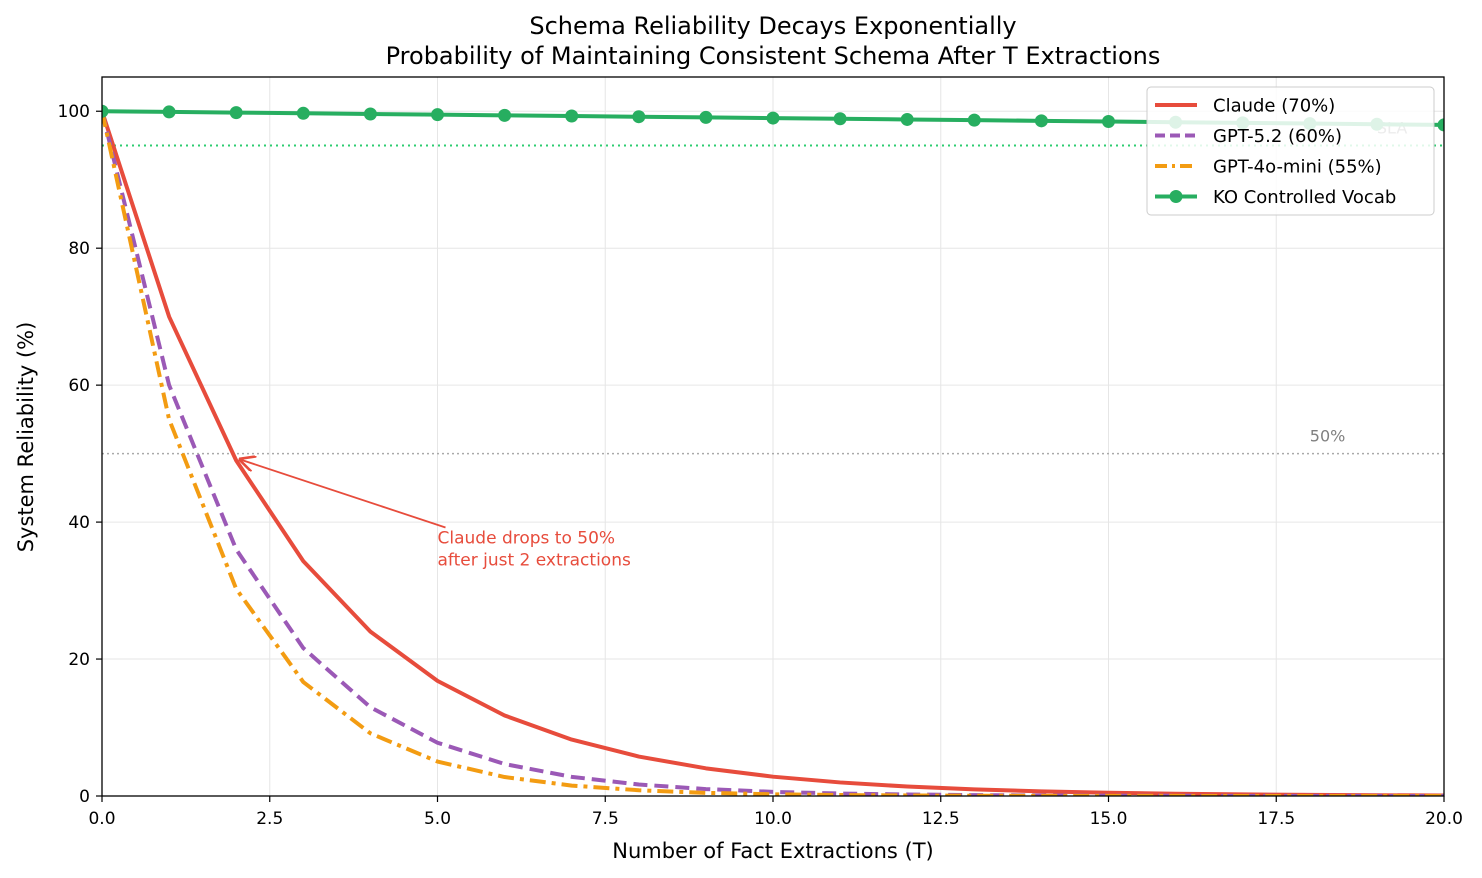 Image resolution: width=1482 pixels, height=878 pixels. I want to click on legend-label-3: KO Controlled Vocab, so click(1304, 197).